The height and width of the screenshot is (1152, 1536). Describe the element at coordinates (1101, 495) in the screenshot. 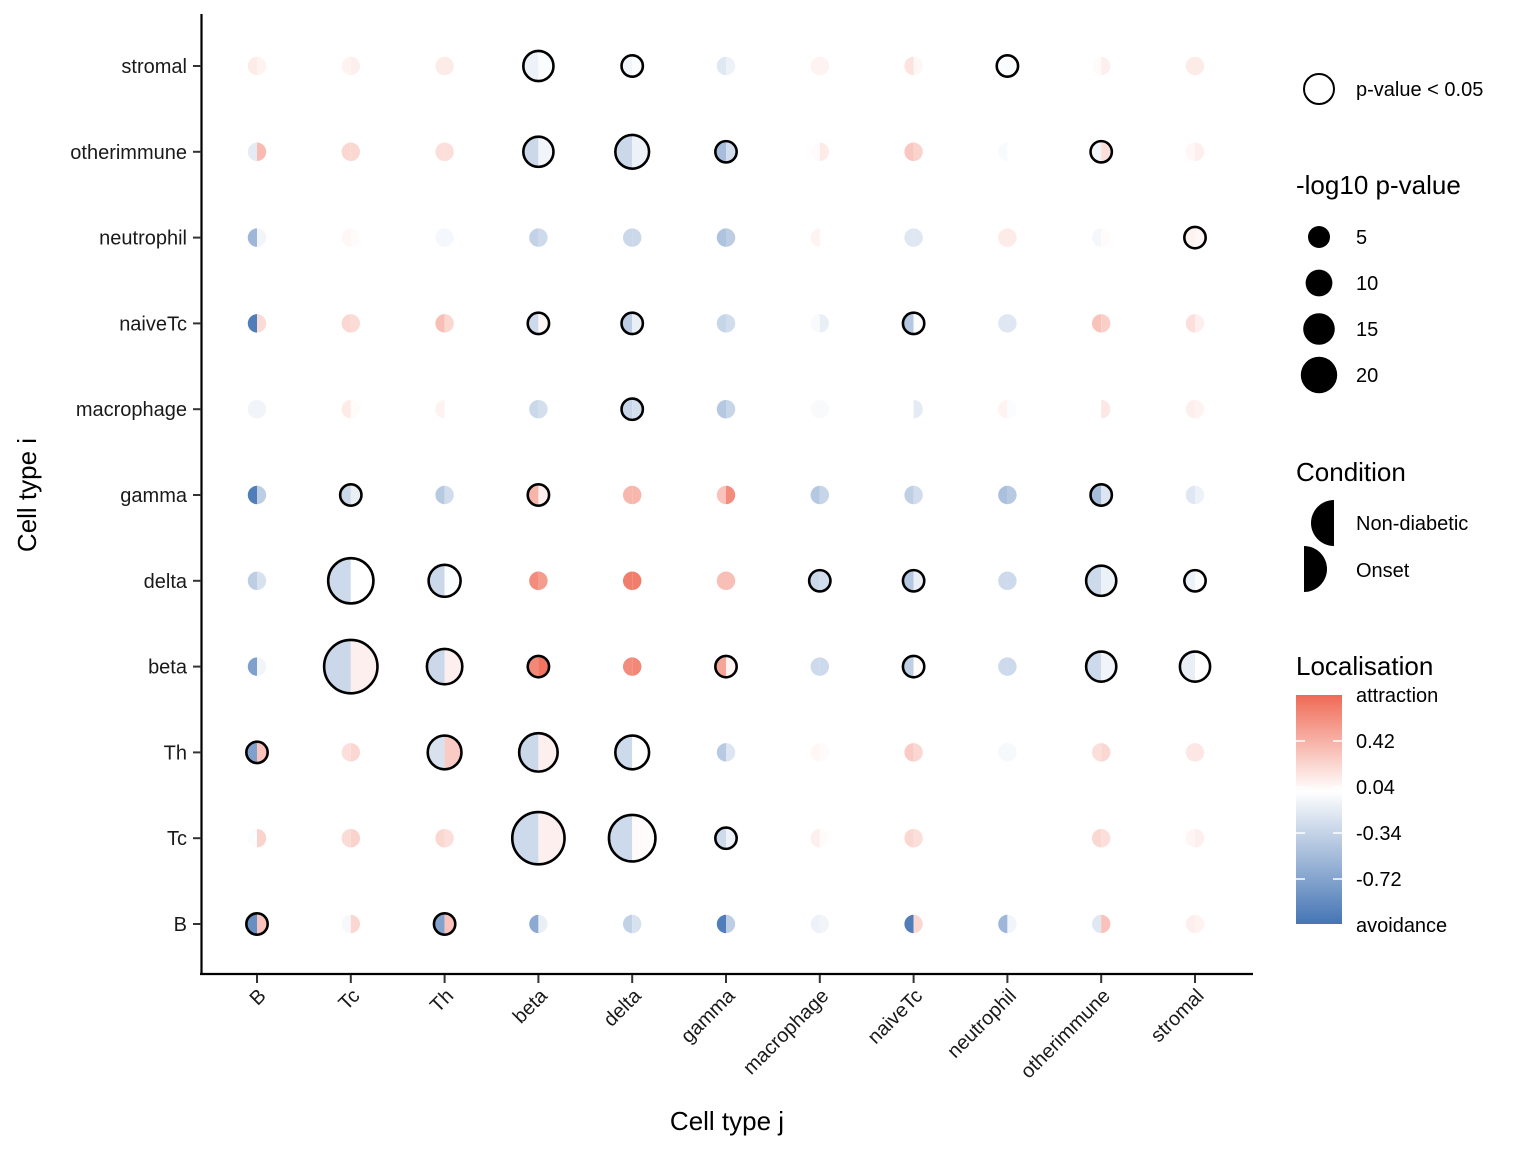

I see `bubble-gamma-otherimmune` at that location.